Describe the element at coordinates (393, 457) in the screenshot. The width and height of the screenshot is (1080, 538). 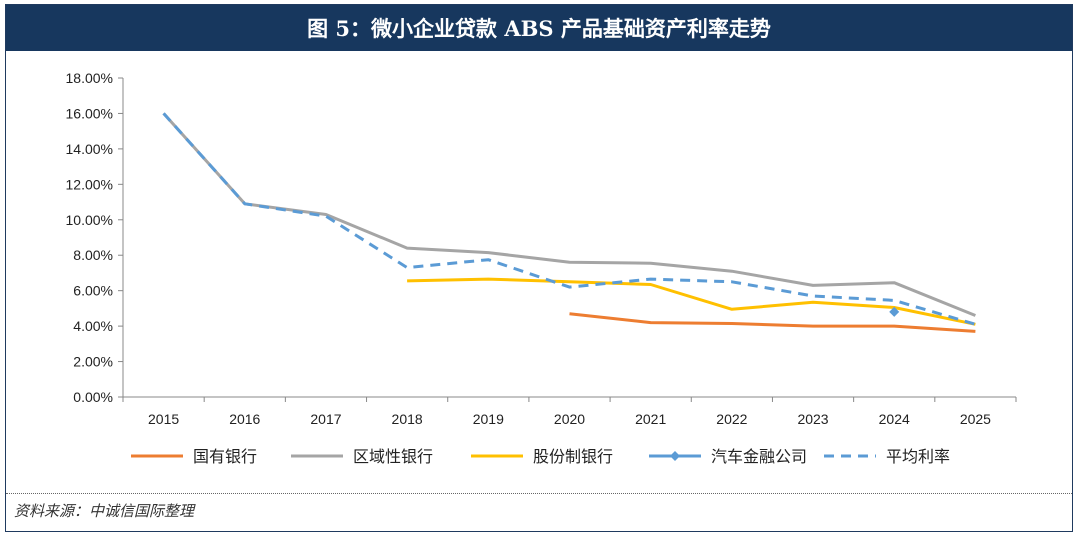
I see `legend-label: 区域性银行` at that location.